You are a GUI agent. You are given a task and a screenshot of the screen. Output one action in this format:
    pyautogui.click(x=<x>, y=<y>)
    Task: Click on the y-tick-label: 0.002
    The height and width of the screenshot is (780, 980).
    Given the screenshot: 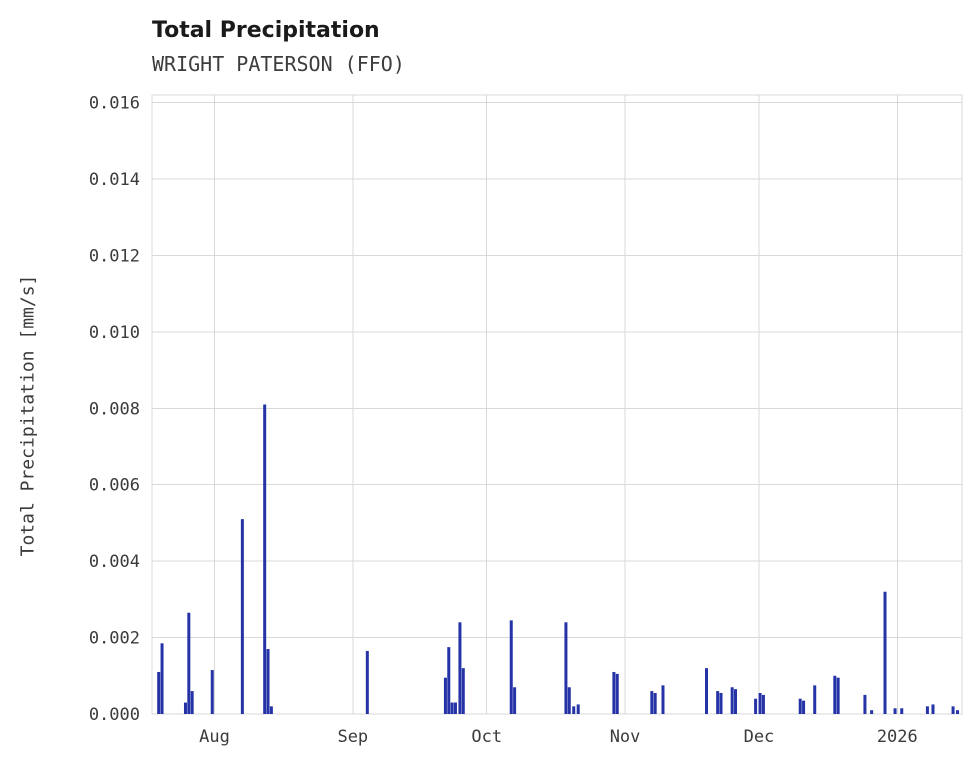 What is the action you would take?
    pyautogui.click(x=114, y=639)
    